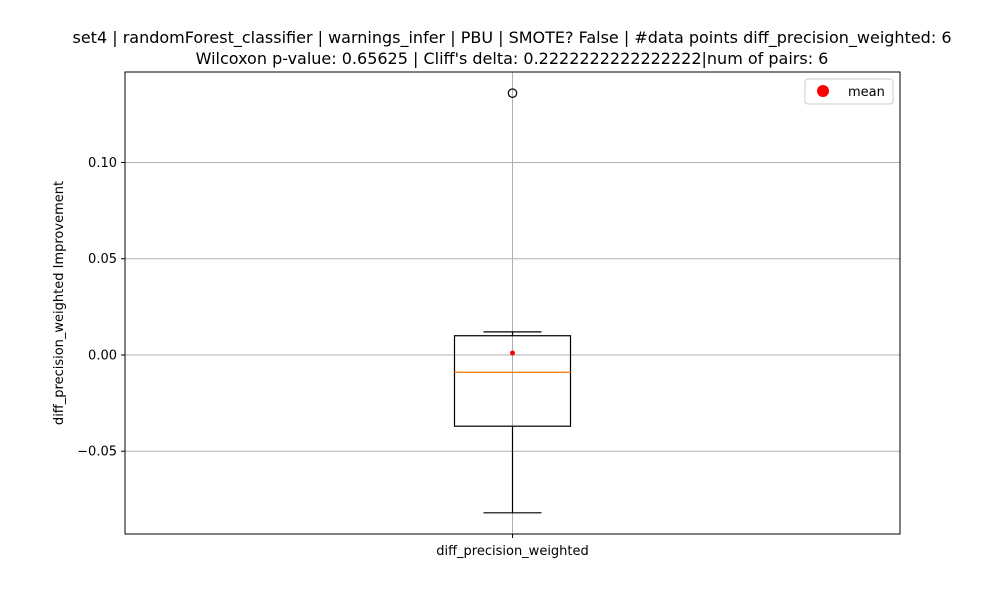  What do you see at coordinates (102, 355) in the screenshot?
I see `y-tick-label: 0.00` at bounding box center [102, 355].